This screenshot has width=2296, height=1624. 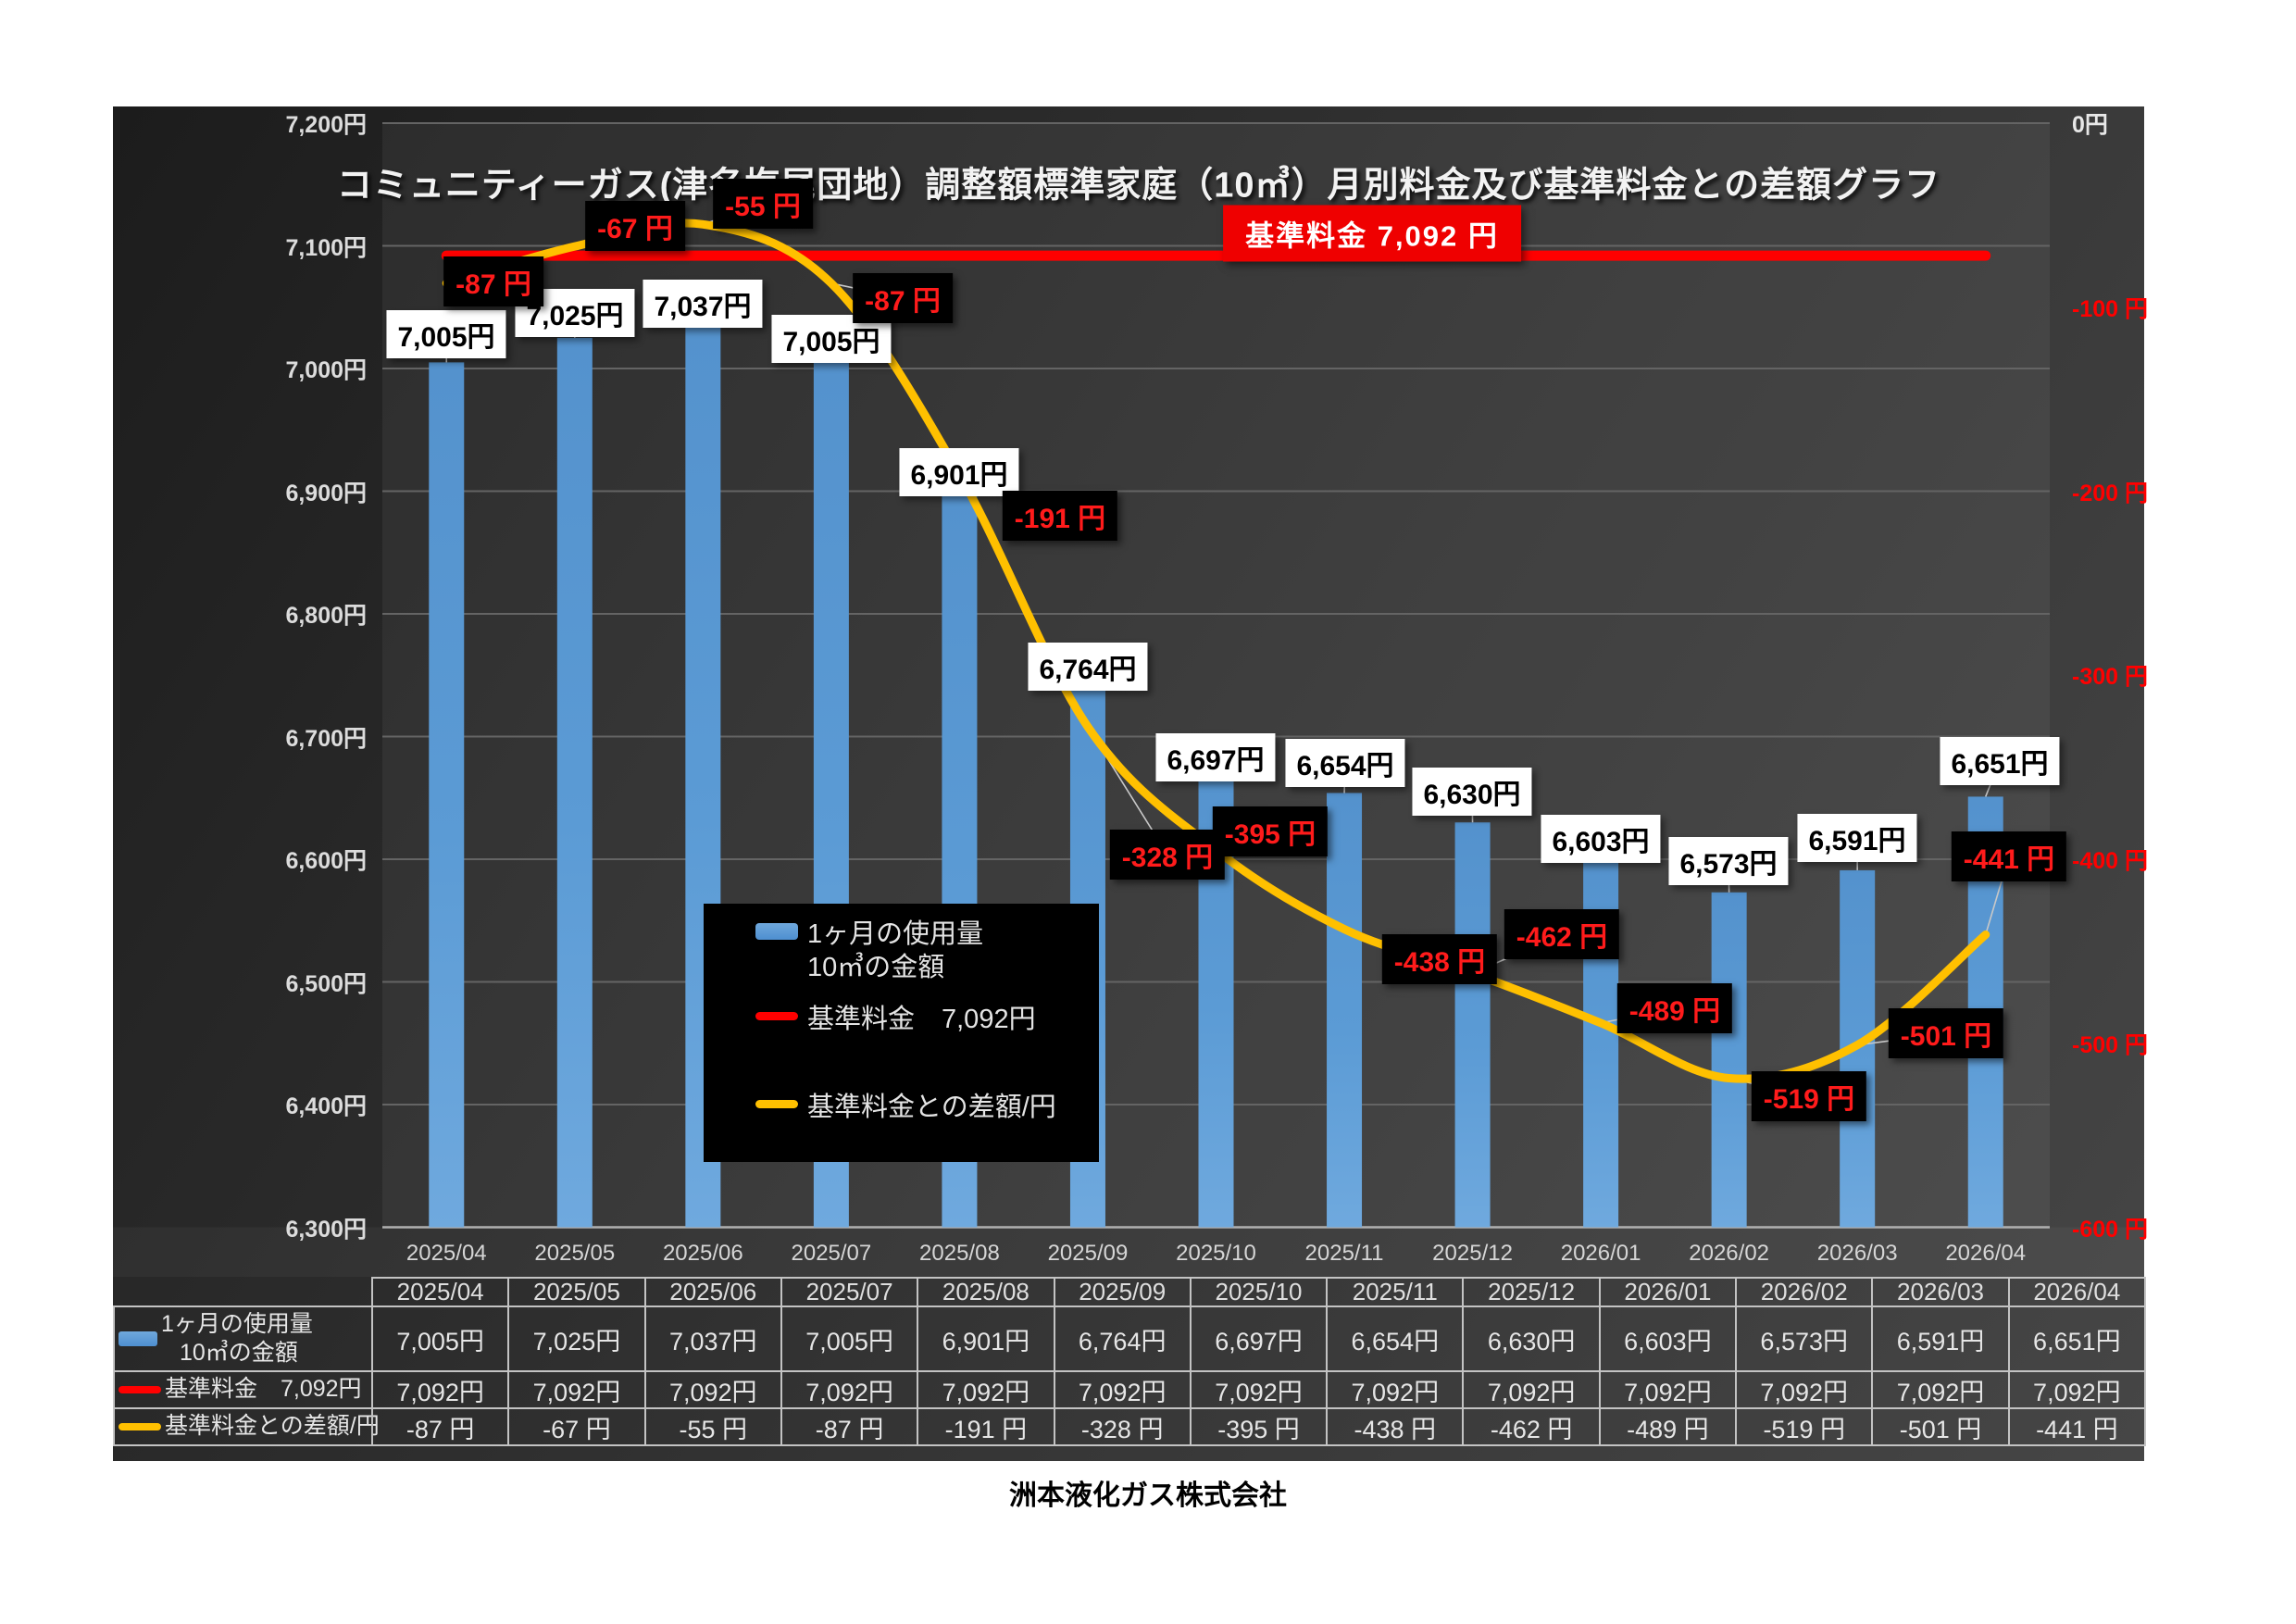 I want to click on bar-2025/11, so click(x=1345, y=1011).